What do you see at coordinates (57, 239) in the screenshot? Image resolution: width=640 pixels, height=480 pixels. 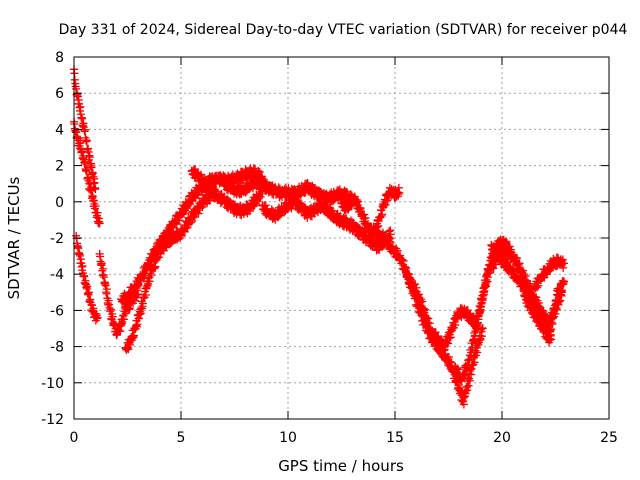 I see `y-tick-label: -2` at bounding box center [57, 239].